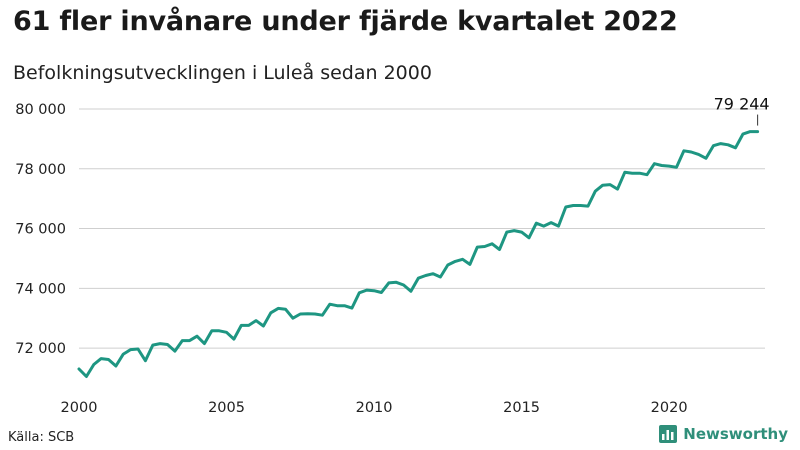 The width and height of the screenshot is (800, 450). Describe the element at coordinates (40, 289) in the screenshot. I see `y-tick-label: 74 000` at that location.